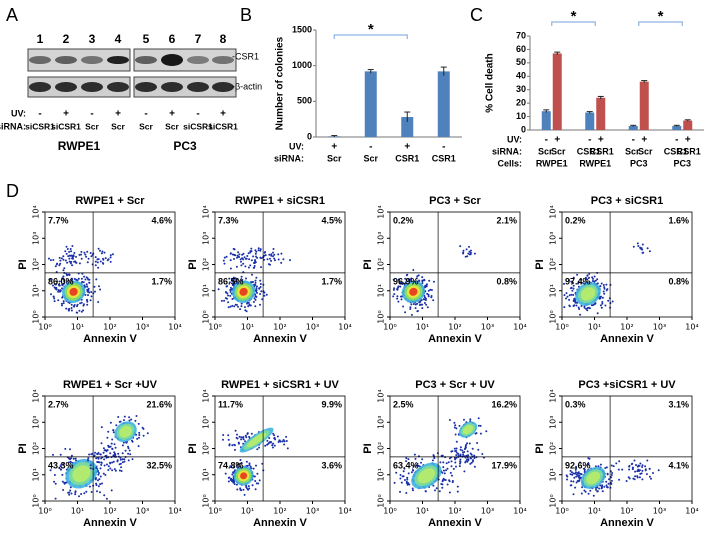  What do you see at coordinates (523, 129) in the screenshot?
I see `y-tick-label: 0` at bounding box center [523, 129].